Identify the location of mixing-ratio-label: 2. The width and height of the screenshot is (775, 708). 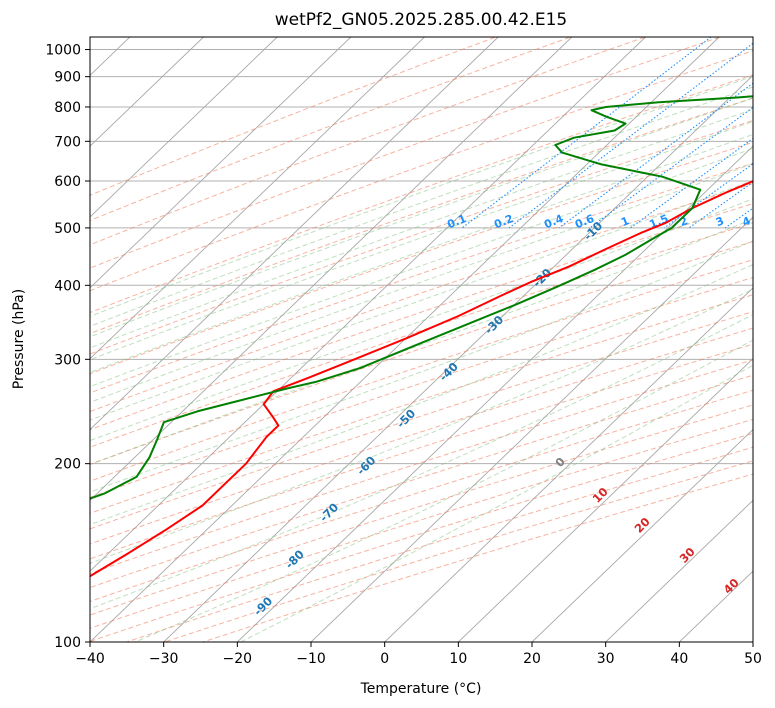
(684, 221).